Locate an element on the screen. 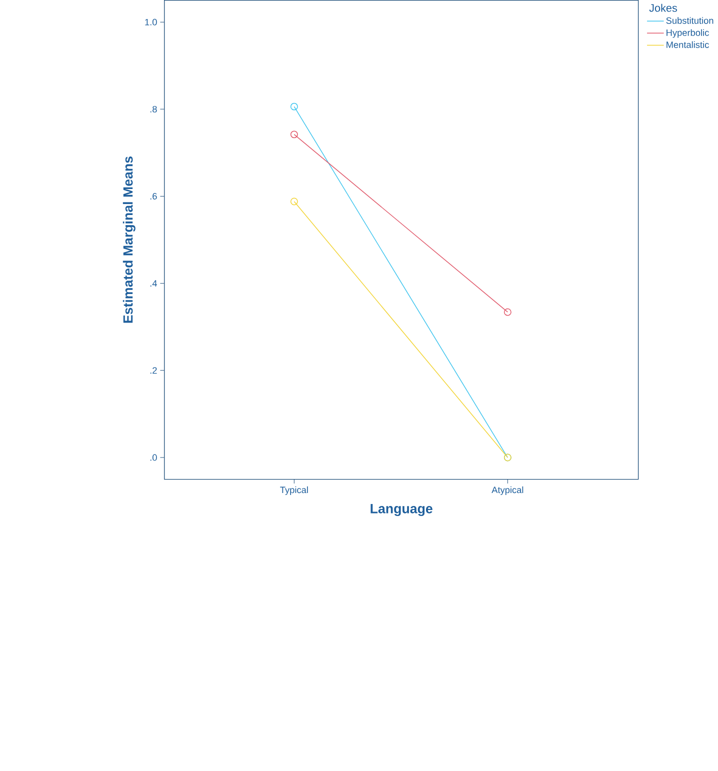 The width and height of the screenshot is (718, 771). y-tick-label: .2 is located at coordinates (153, 370).